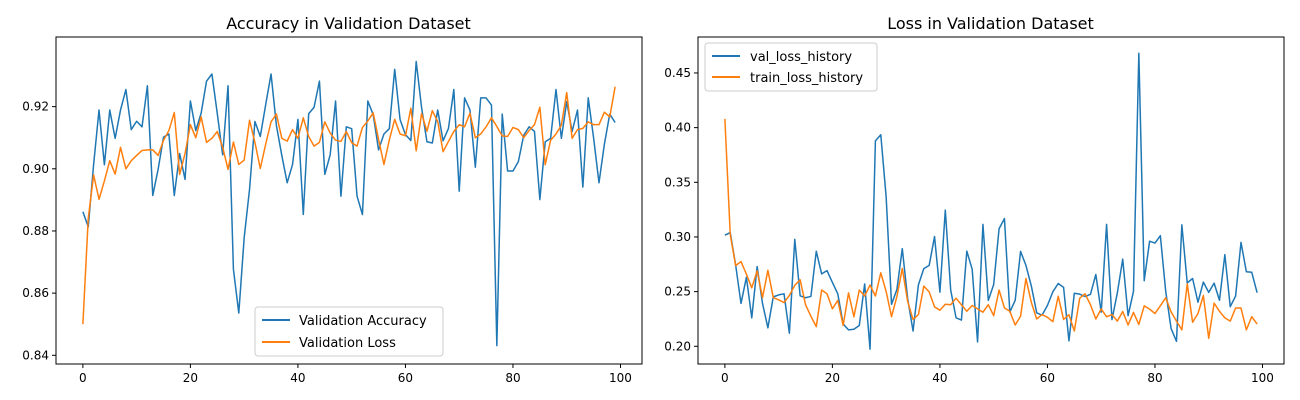  What do you see at coordinates (939, 378) in the screenshot?
I see `loss-x-tick-label: 40` at bounding box center [939, 378].